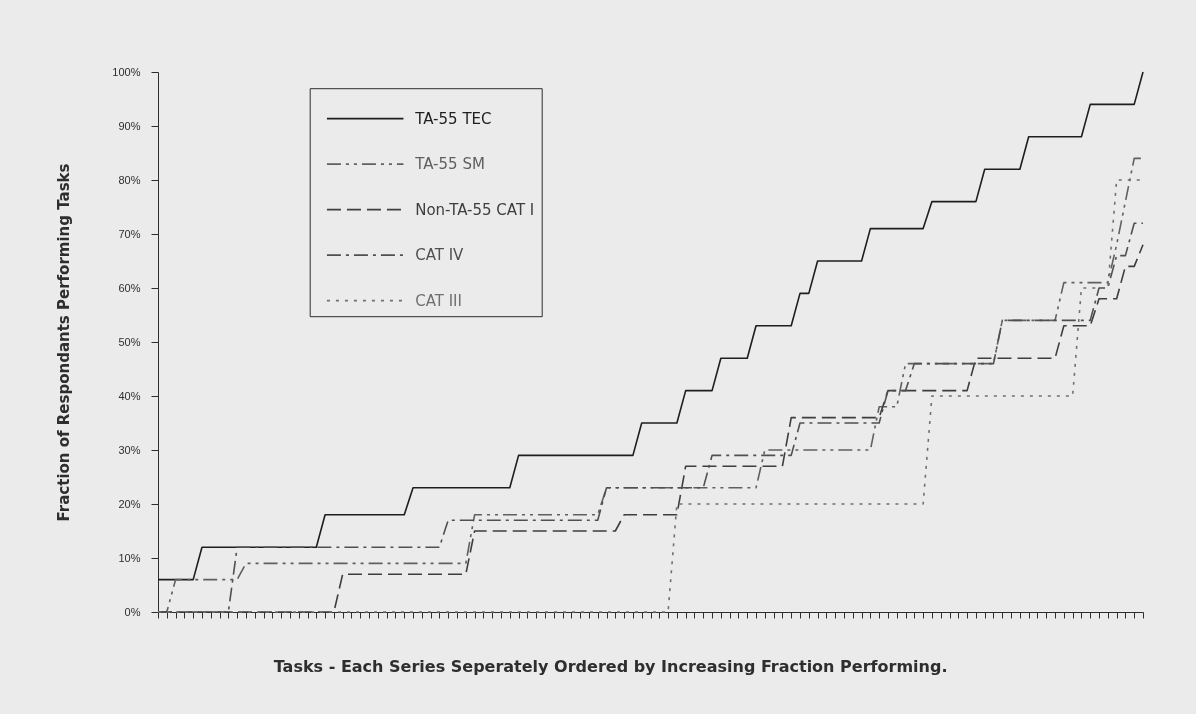 Image resolution: width=1196 pixels, height=714 pixels. What do you see at coordinates (449, 164) in the screenshot?
I see `text: TA-55 SM` at bounding box center [449, 164].